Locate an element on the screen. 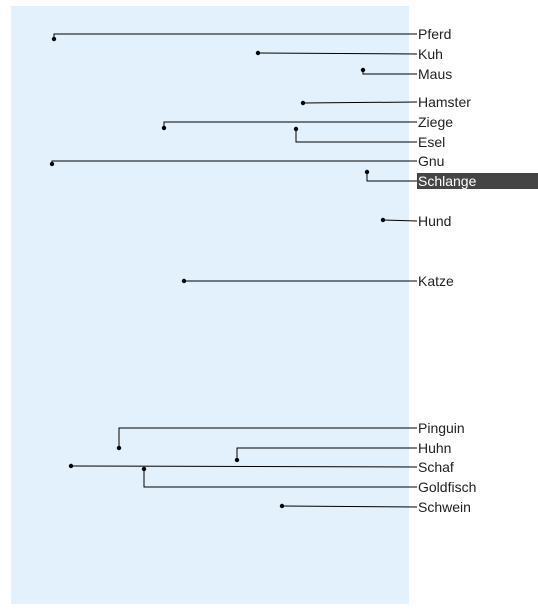  node-schwein-label: Schwein is located at coordinates (444, 507).